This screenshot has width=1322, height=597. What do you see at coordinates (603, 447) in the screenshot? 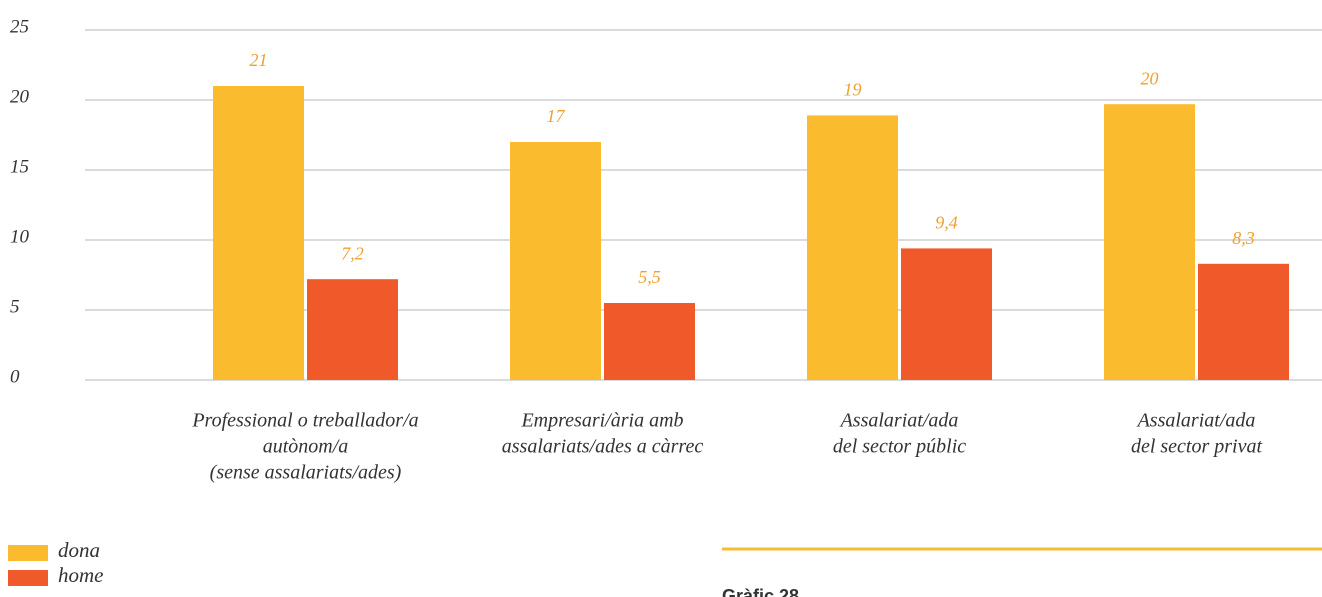
I see `x-tick-label: assalariats/ades a càrrec` at bounding box center [603, 447].